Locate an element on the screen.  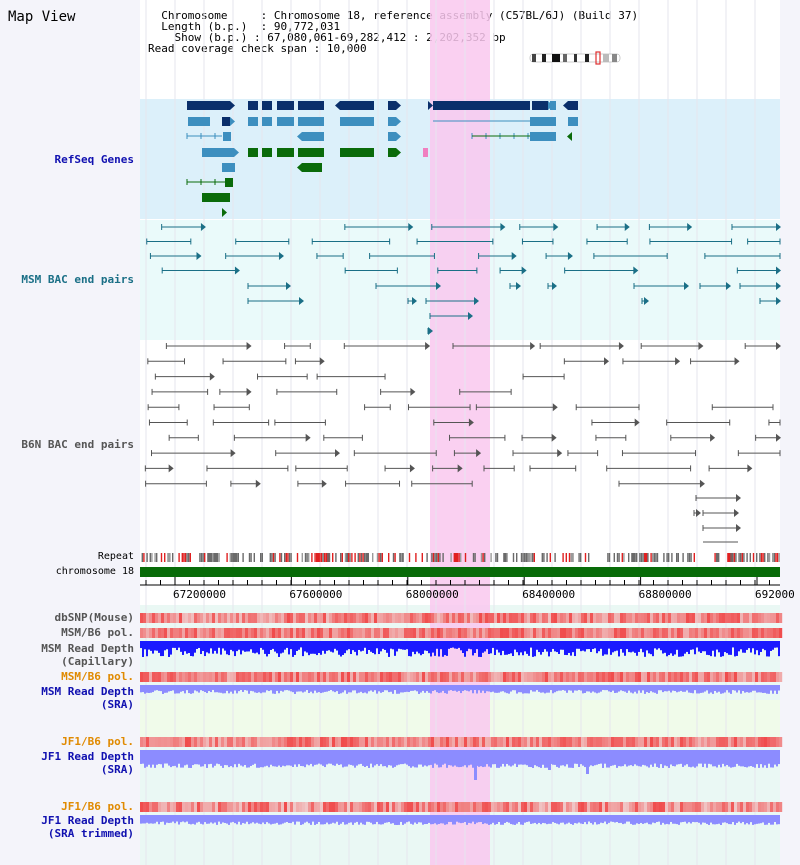
b6n-bac-end-arrow is located at coordinates (778, 346).